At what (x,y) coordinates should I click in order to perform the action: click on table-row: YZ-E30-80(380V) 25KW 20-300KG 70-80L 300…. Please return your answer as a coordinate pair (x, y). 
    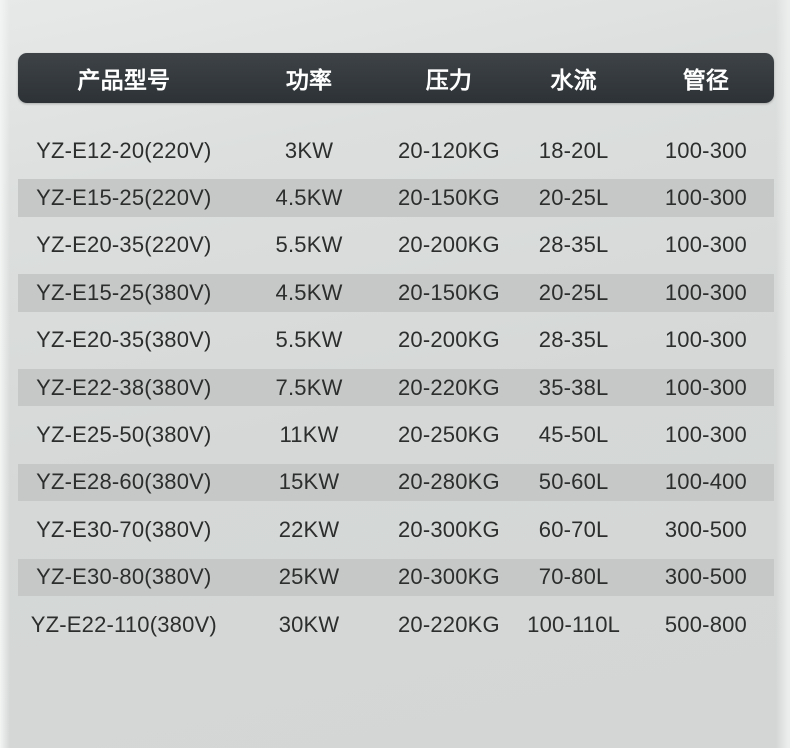
    Looking at the image, I should click on (396, 577).